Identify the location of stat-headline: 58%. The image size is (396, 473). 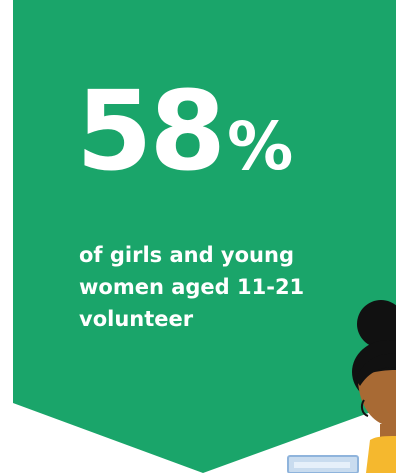
(184, 131).